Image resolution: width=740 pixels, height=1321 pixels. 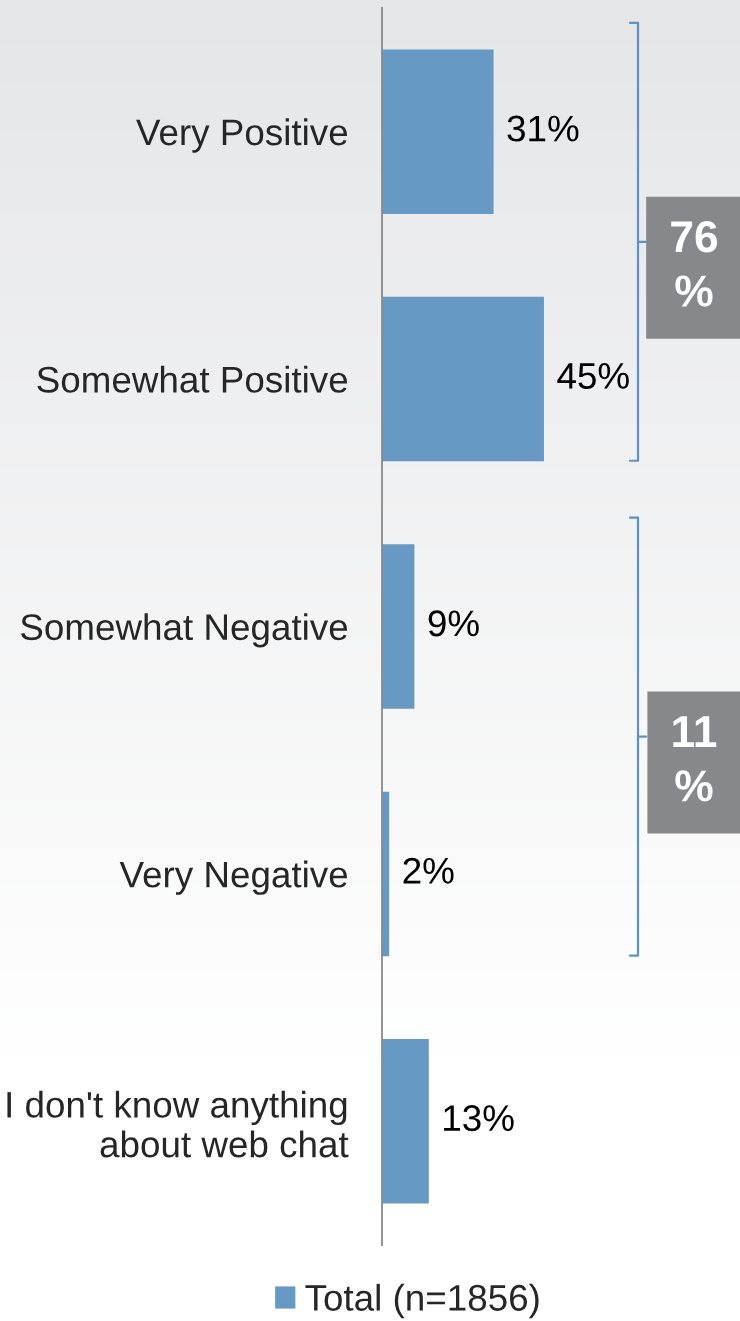 I want to click on text: 11 %, so click(x=695, y=759).